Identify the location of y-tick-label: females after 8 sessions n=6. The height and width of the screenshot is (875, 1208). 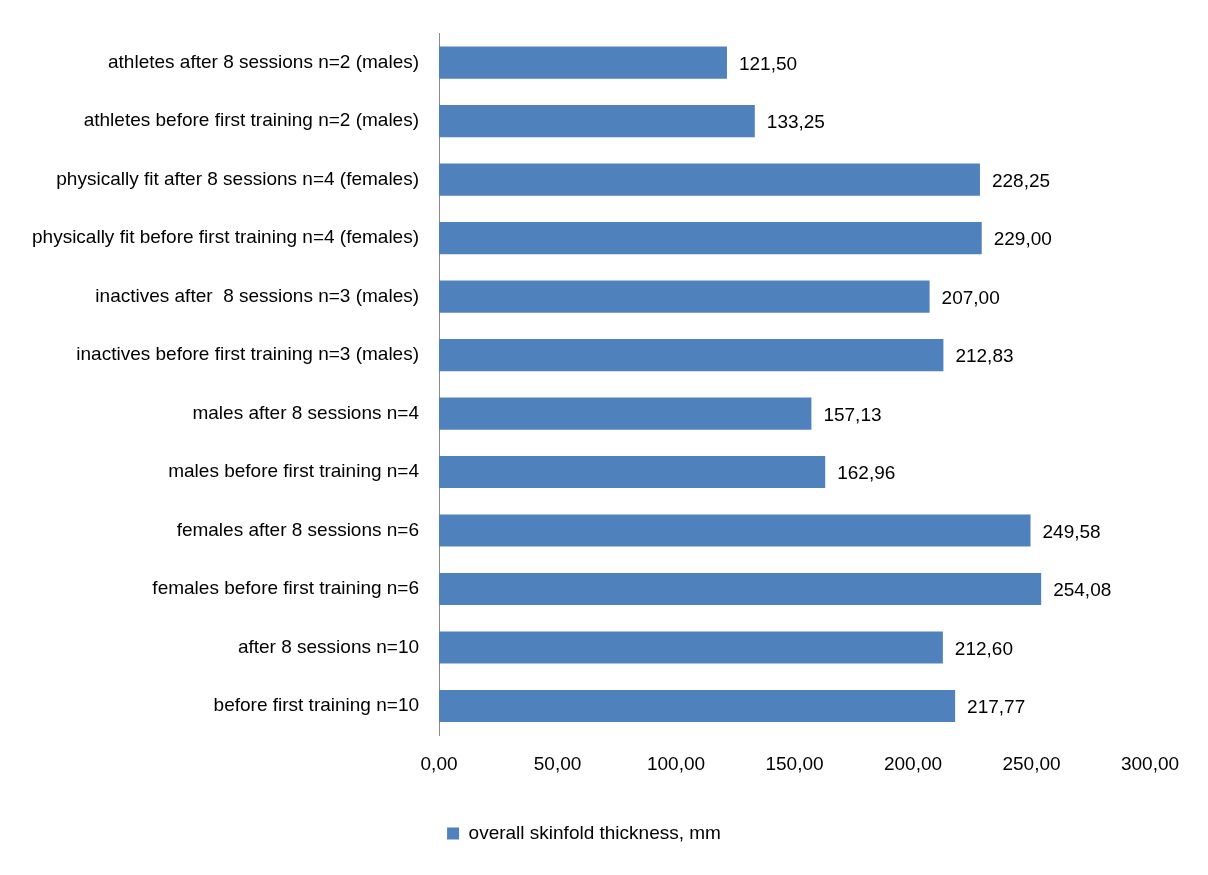
(298, 529).